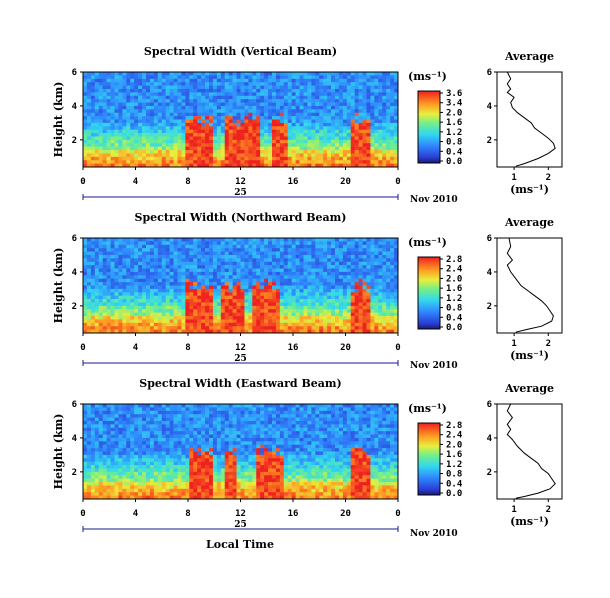  I want to click on x-tick-label: 20, so click(345, 348).